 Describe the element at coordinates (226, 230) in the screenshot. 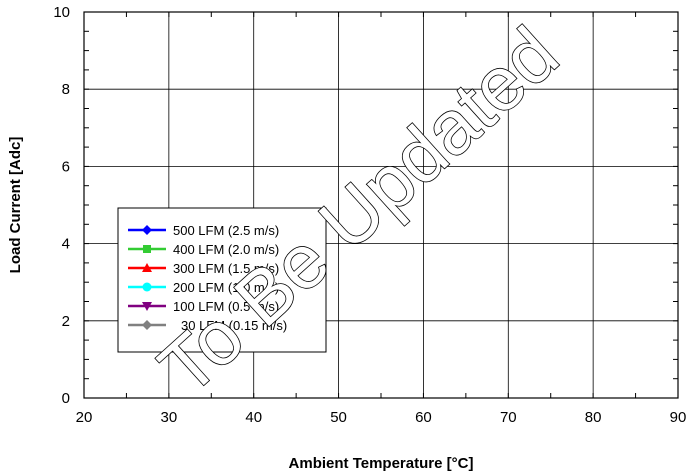

I see `legend-label: 500 LFM (2.5 m/s)` at that location.